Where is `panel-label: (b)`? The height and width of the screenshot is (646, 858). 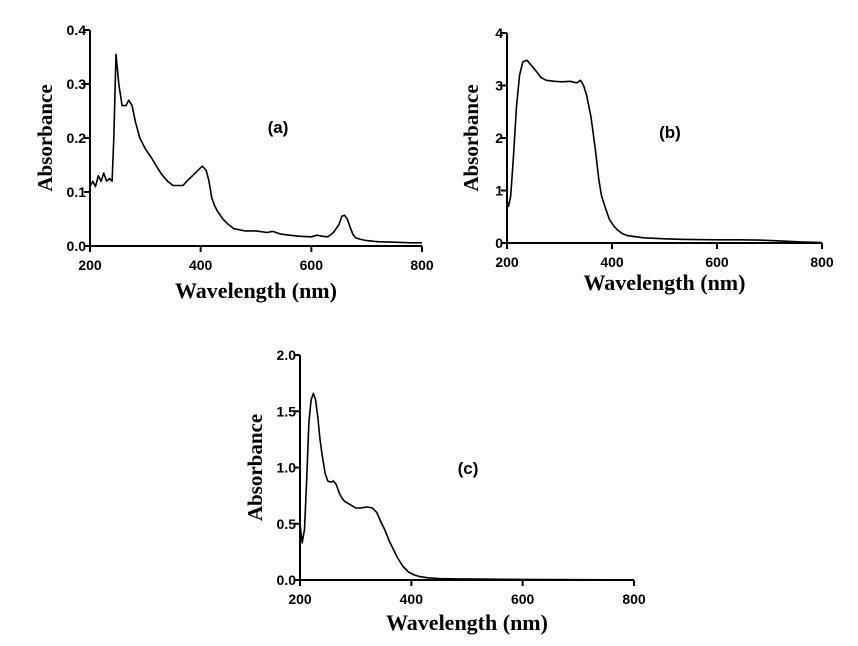
panel-label: (b) is located at coordinates (670, 132).